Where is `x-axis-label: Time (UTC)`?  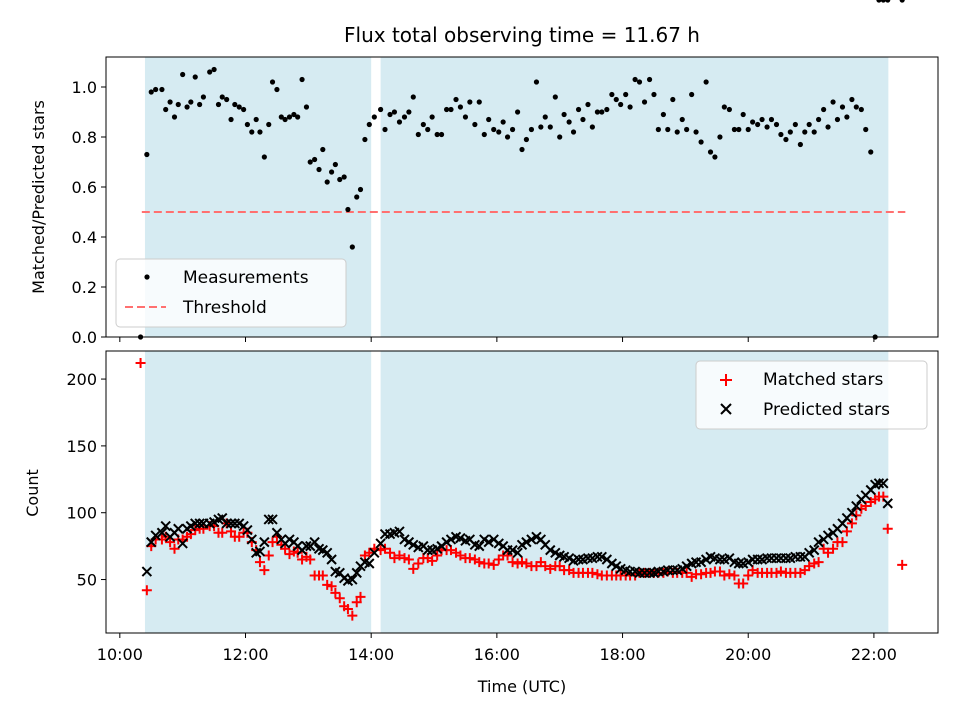 x-axis-label: Time (UTC) is located at coordinates (521, 686).